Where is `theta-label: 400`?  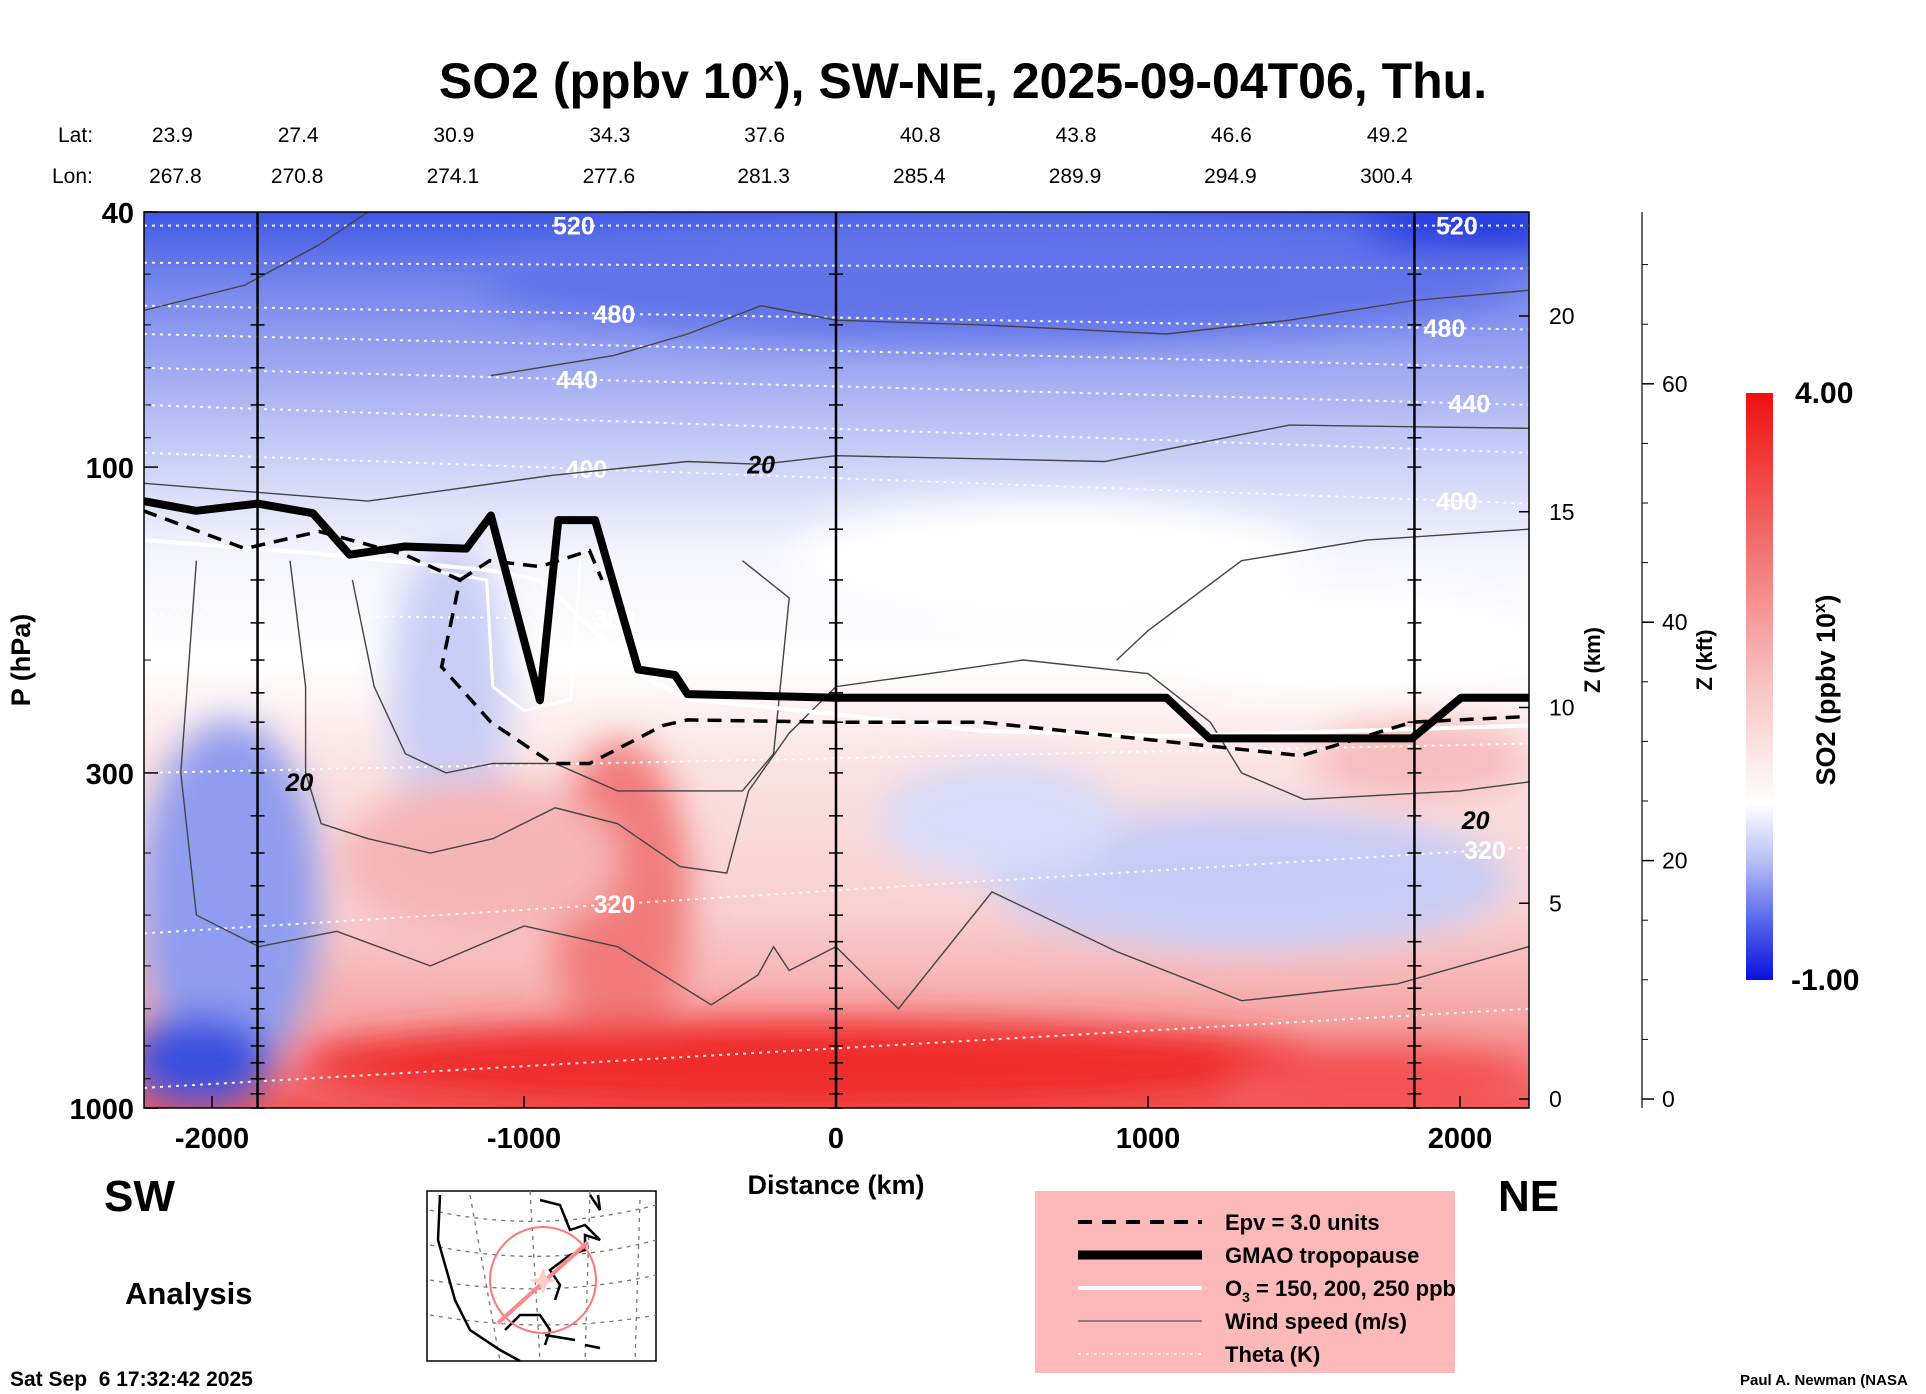 theta-label: 400 is located at coordinates (1457, 502).